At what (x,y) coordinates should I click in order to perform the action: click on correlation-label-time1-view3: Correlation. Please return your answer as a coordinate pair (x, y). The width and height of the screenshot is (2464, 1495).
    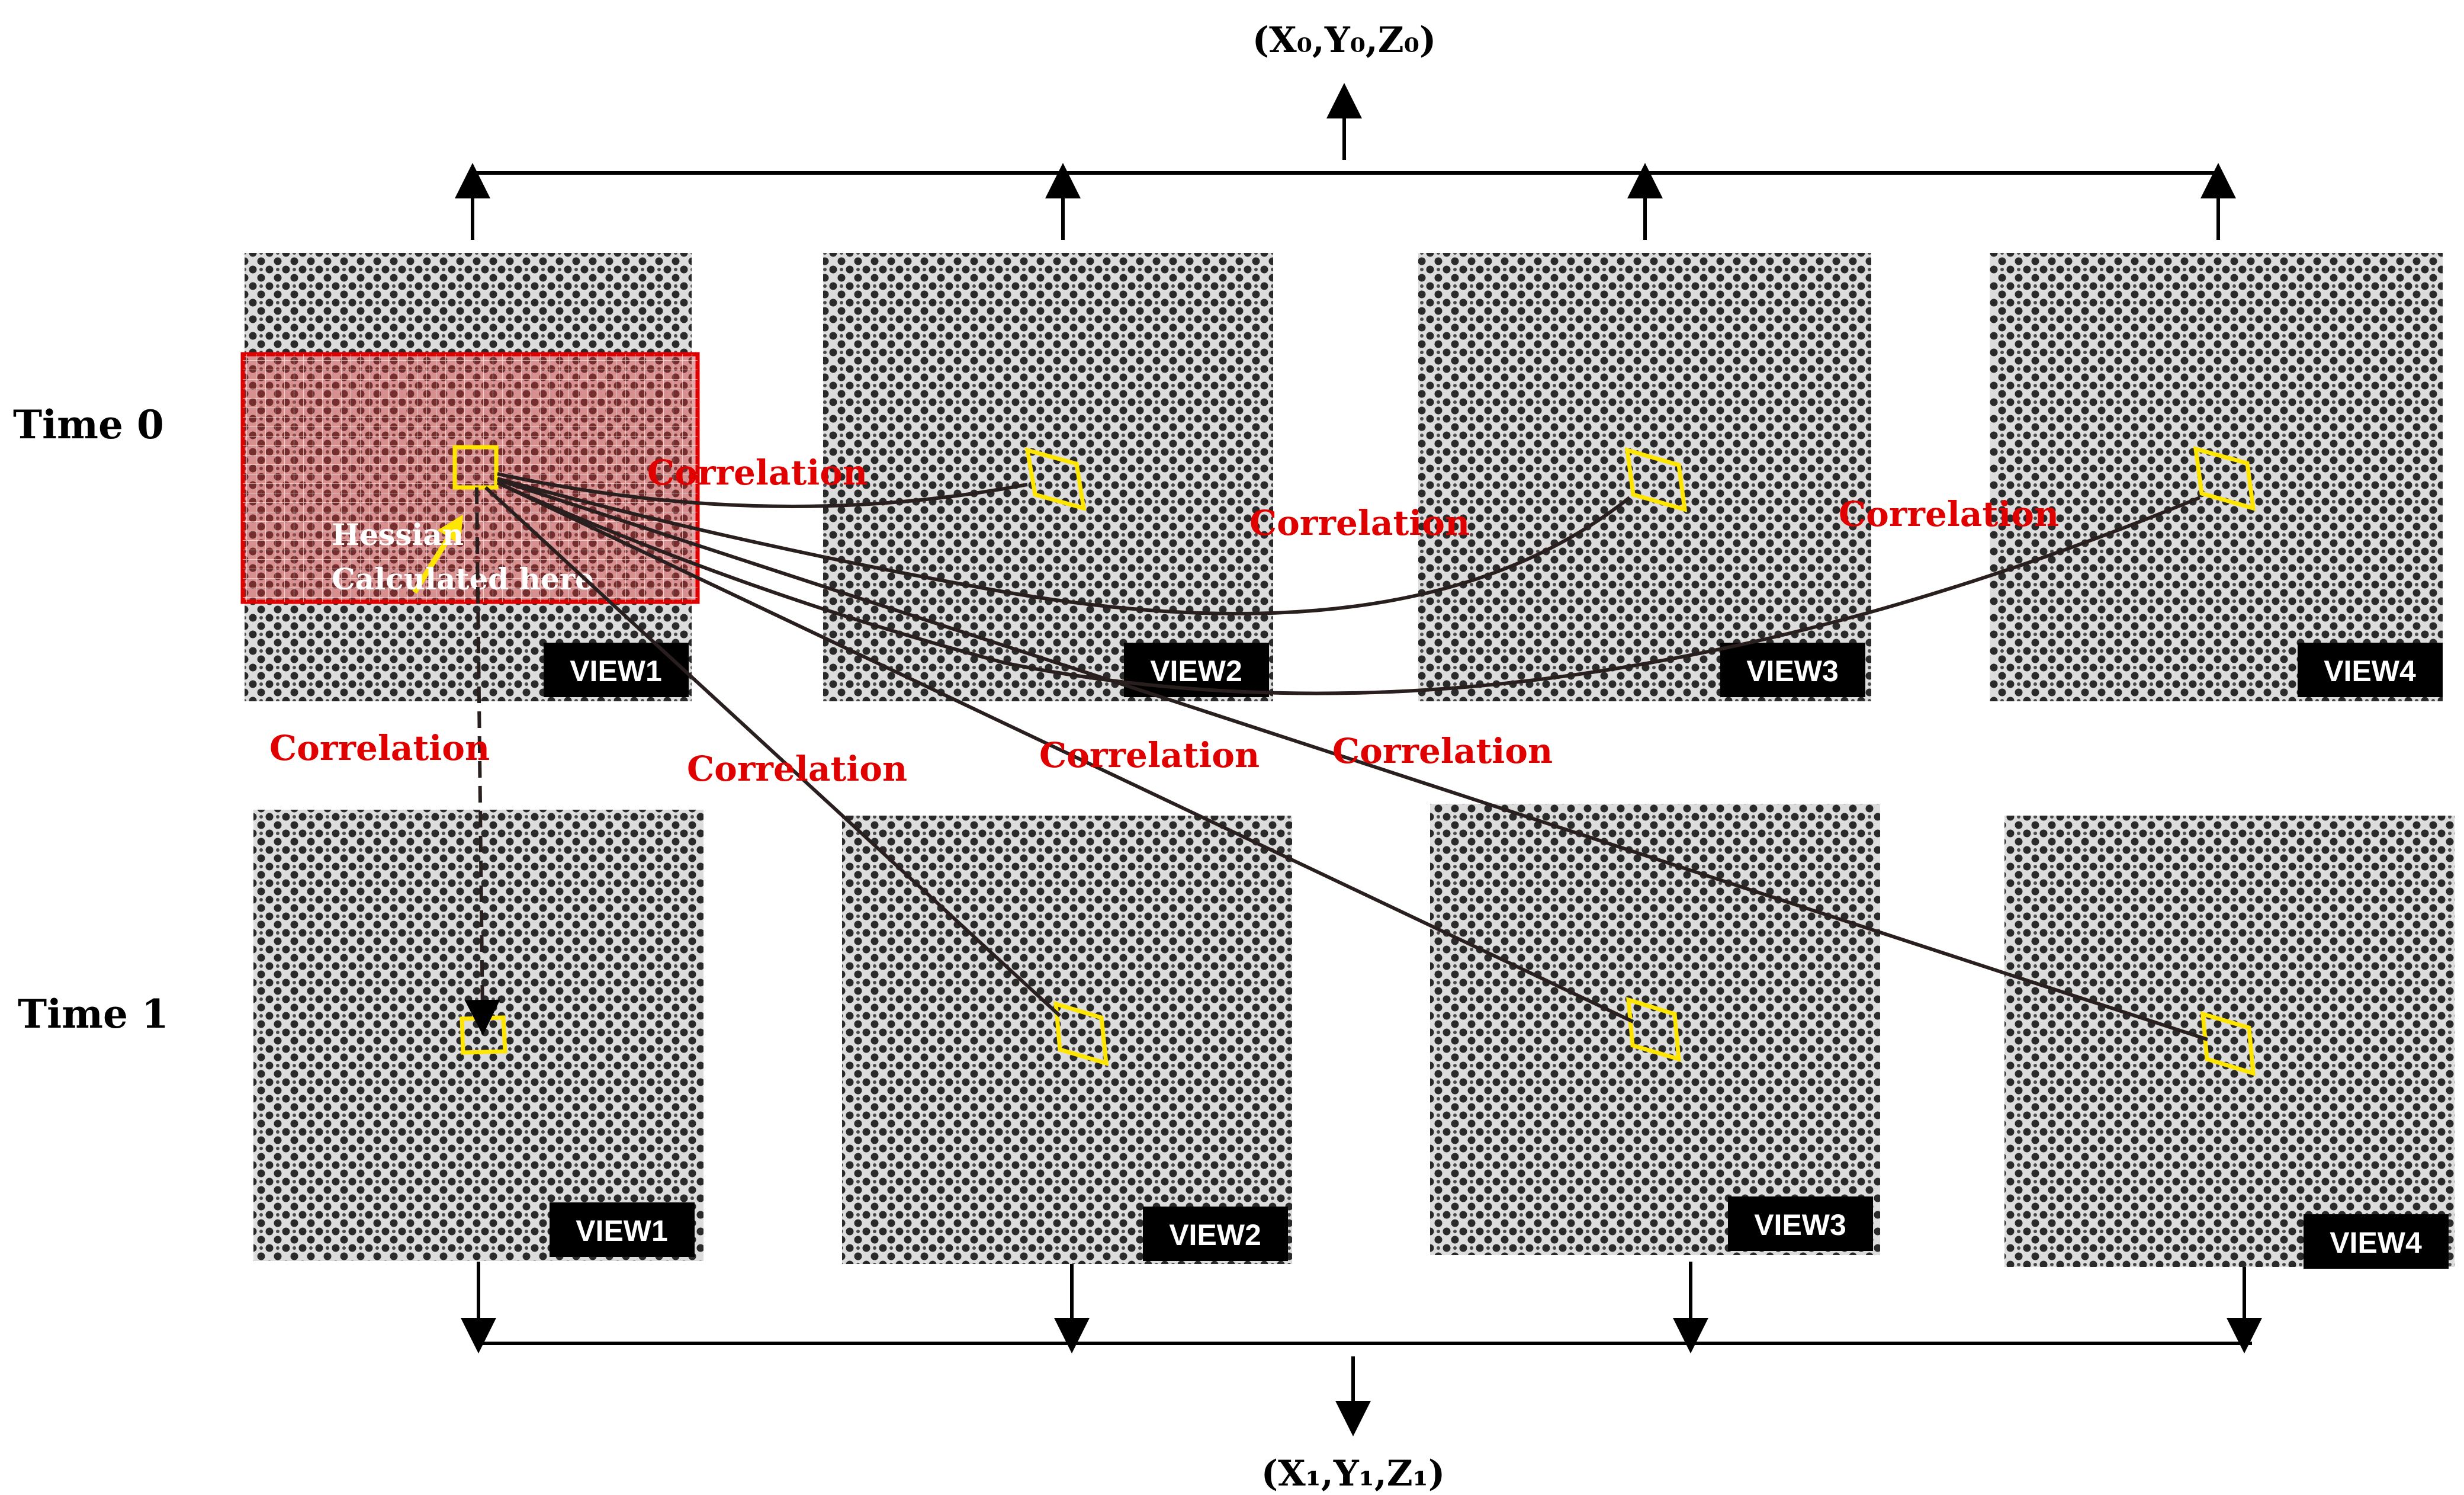
    Looking at the image, I should click on (1149, 755).